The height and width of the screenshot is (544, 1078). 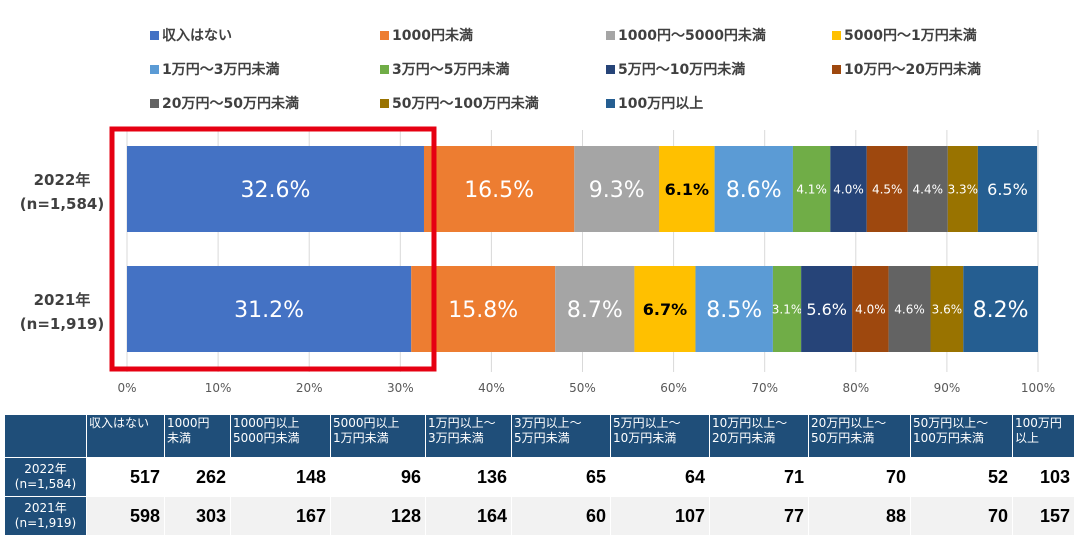 What do you see at coordinates (378, 516) in the screenshot?
I see `table-cell: 128` at bounding box center [378, 516].